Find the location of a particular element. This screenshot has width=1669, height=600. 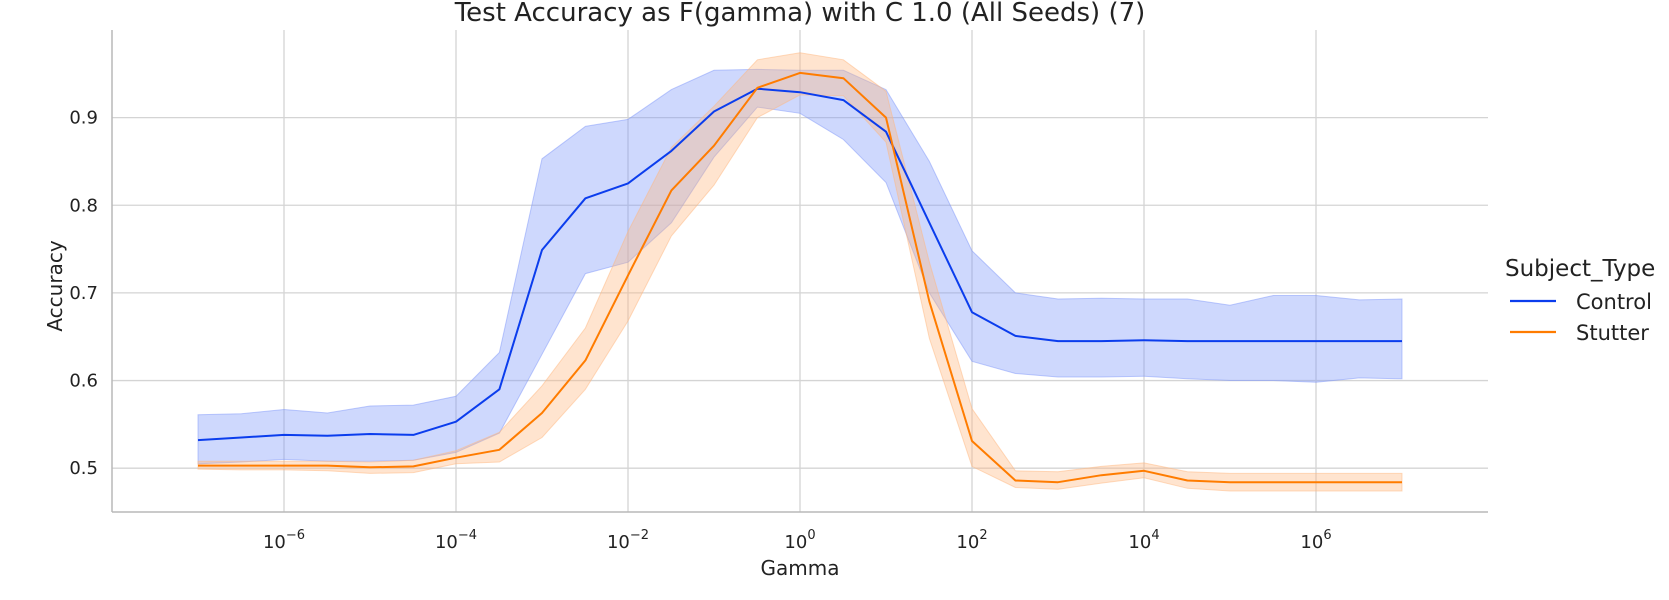

x-tick-label: 10⁰ is located at coordinates (799, 540).